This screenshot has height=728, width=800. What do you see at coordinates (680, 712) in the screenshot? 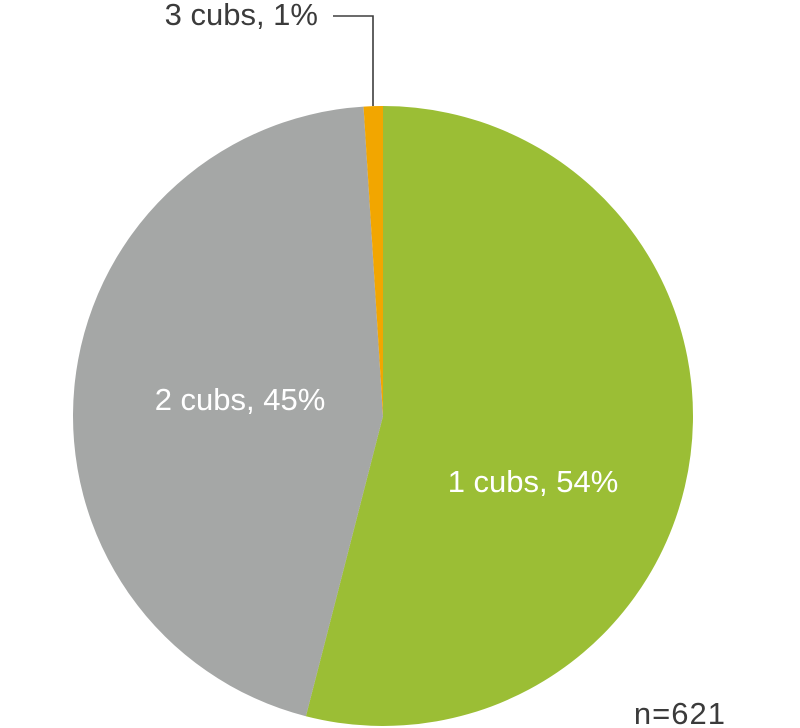
I see `sample-size-note: n=621` at bounding box center [680, 712].